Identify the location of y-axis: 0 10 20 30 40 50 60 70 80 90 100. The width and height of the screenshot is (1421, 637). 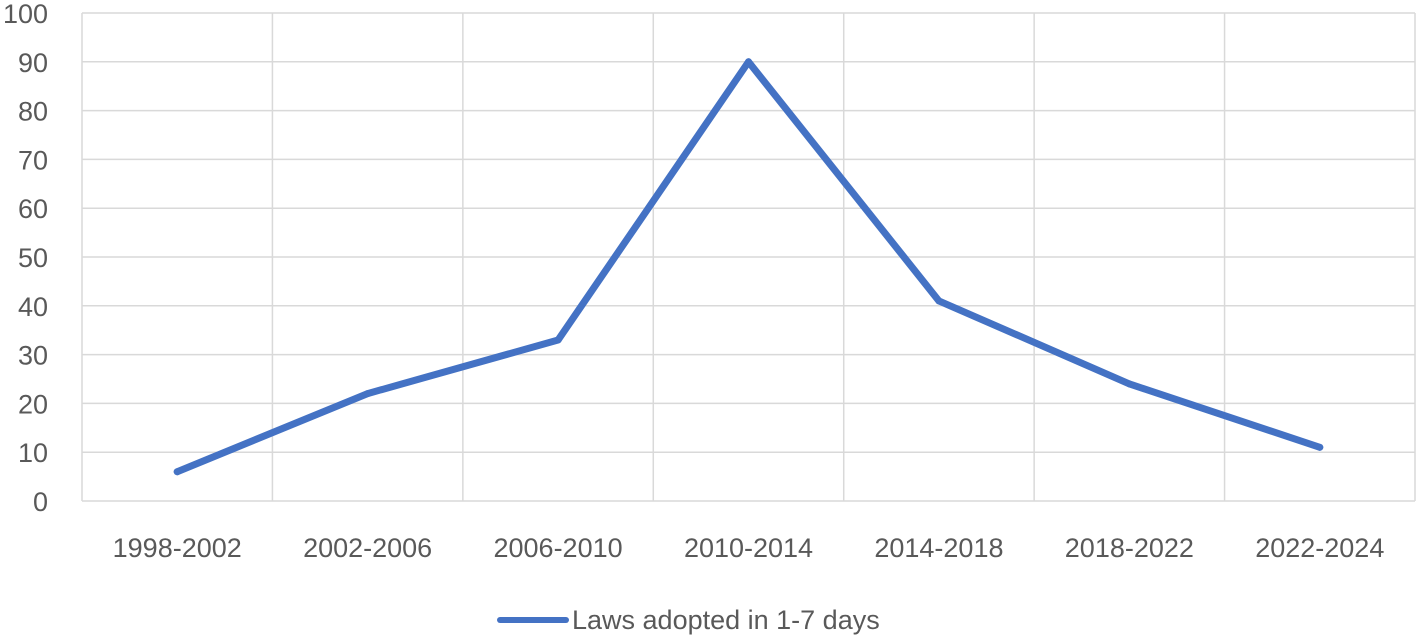
(25, 258).